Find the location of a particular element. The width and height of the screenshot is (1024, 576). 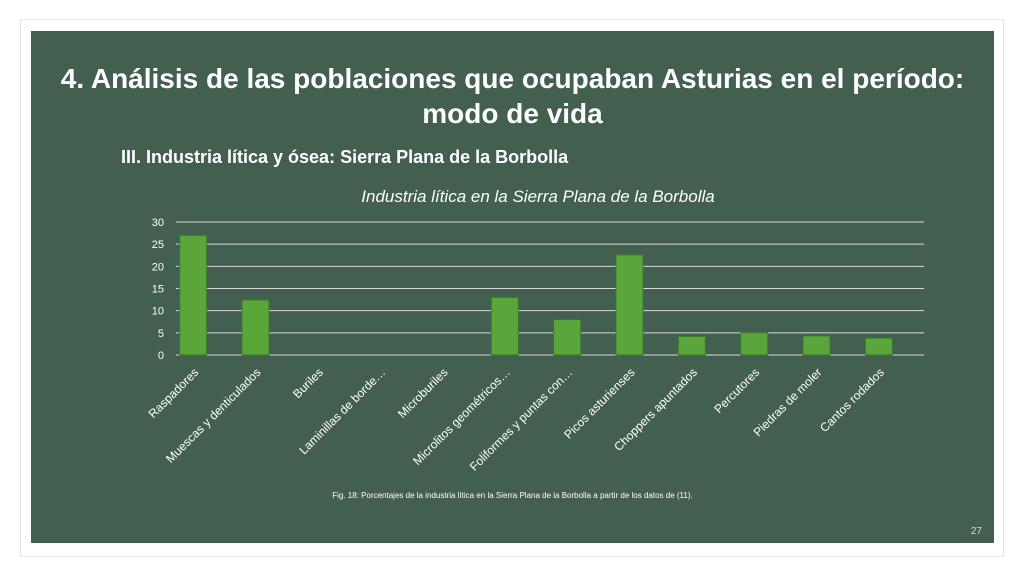

y-tick-label: 25 is located at coordinates (158, 245).